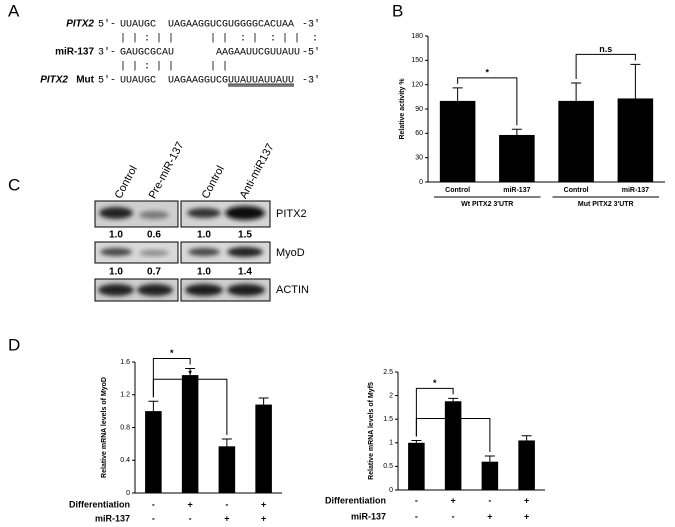  Describe the element at coordinates (292, 290) in the screenshot. I see `row-label: ACTIN` at that location.